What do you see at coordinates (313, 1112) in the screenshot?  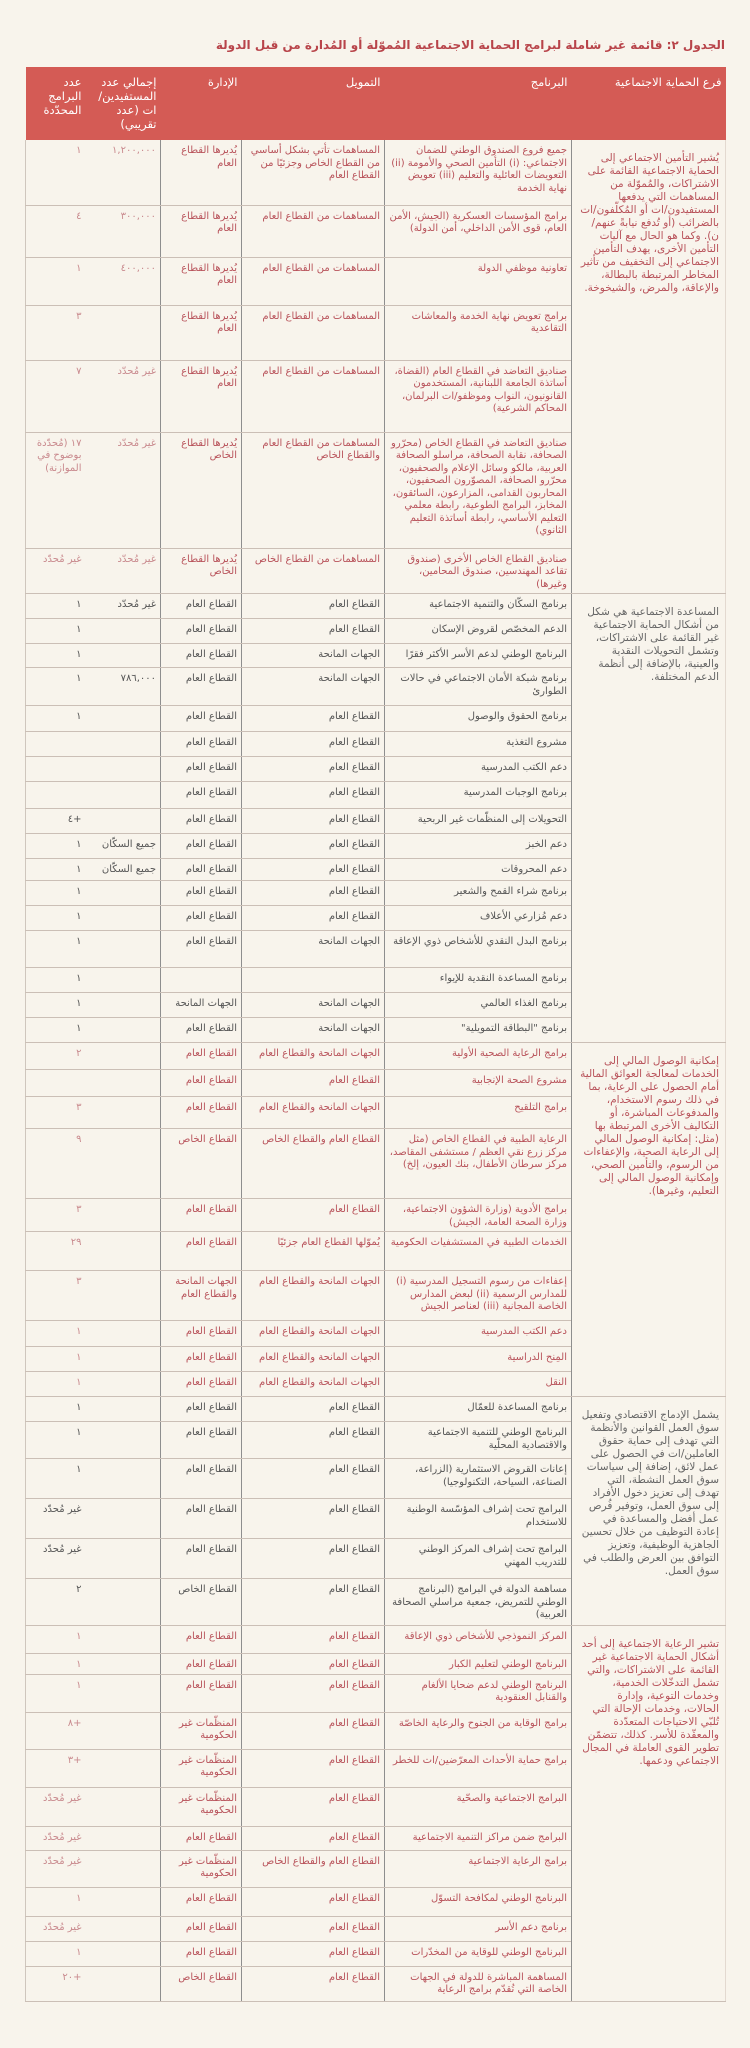 I see `funding-cell: الجهات المانحة والقطاع العام` at bounding box center [313, 1112].